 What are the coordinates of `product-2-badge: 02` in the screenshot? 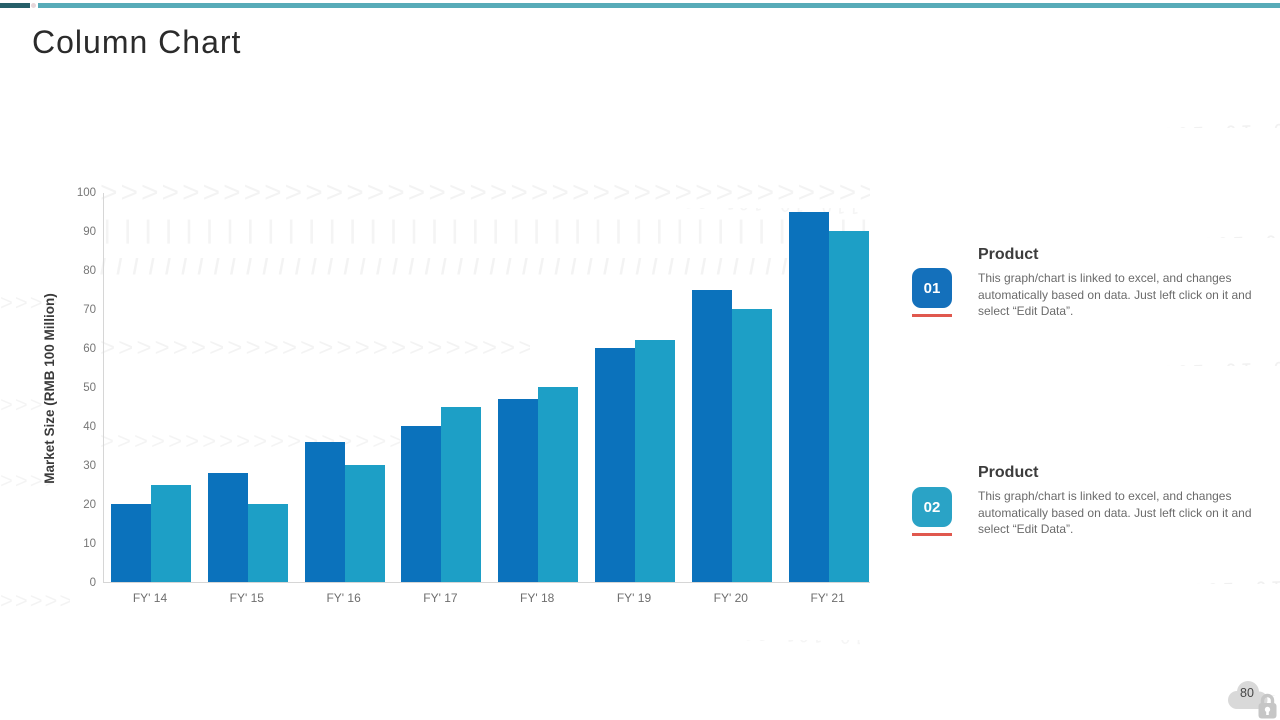 It's located at (932, 507).